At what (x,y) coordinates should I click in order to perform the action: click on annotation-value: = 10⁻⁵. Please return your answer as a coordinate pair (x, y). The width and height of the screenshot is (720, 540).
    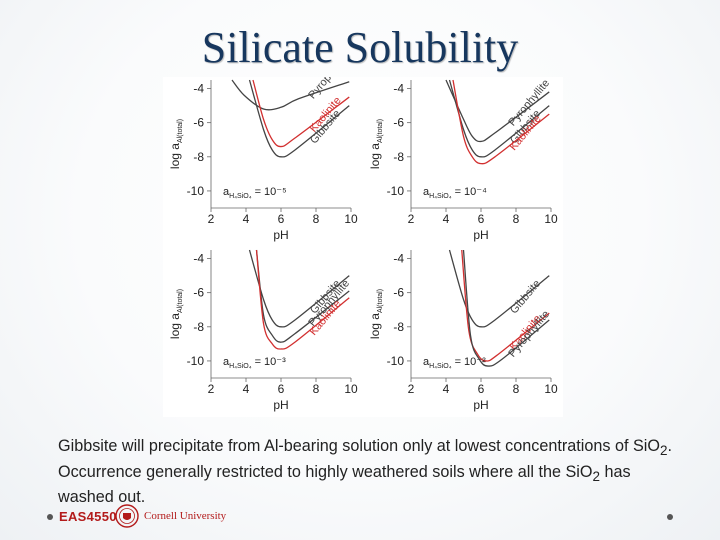
    Looking at the image, I should click on (271, 192).